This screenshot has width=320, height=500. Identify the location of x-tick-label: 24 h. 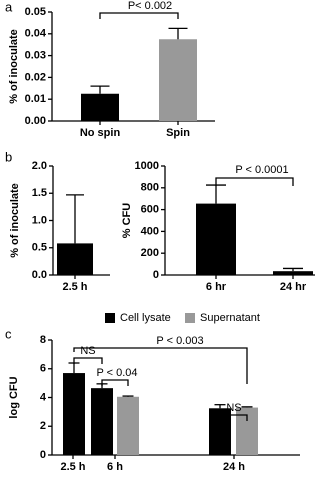
(234, 467).